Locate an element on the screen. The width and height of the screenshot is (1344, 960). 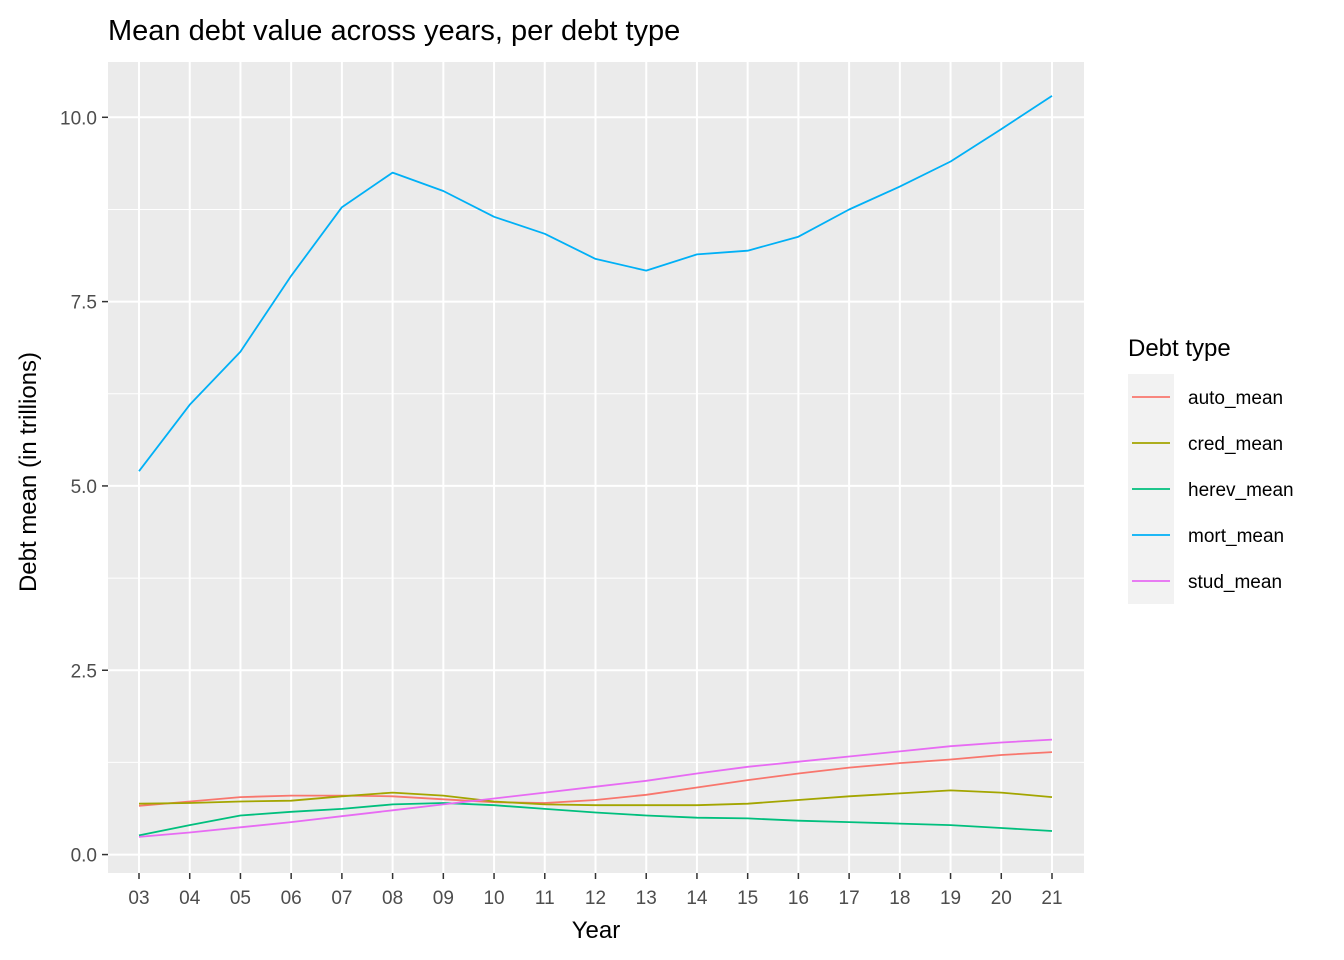
x-tick-label: 09 is located at coordinates (443, 898).